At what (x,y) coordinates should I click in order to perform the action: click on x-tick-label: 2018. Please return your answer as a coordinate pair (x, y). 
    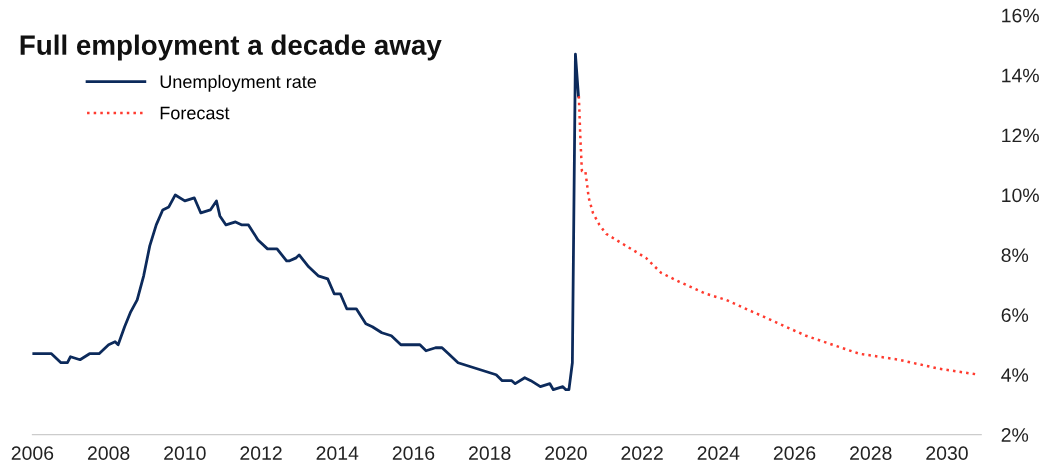
    Looking at the image, I should click on (490, 453).